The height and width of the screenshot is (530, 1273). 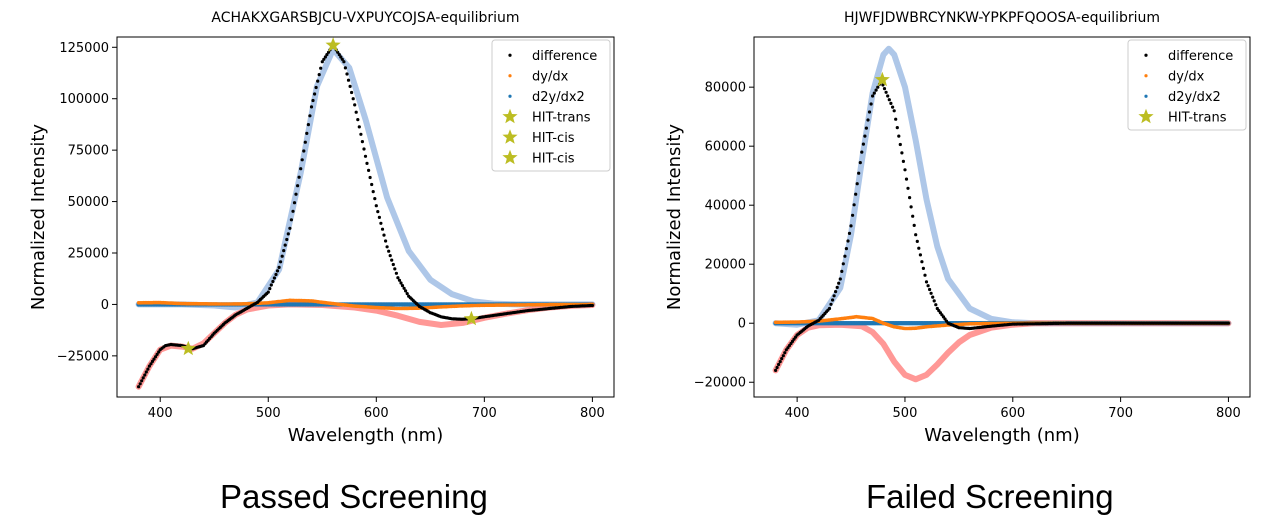 I want to click on hit-cis-star-marker, so click(x=471, y=318).